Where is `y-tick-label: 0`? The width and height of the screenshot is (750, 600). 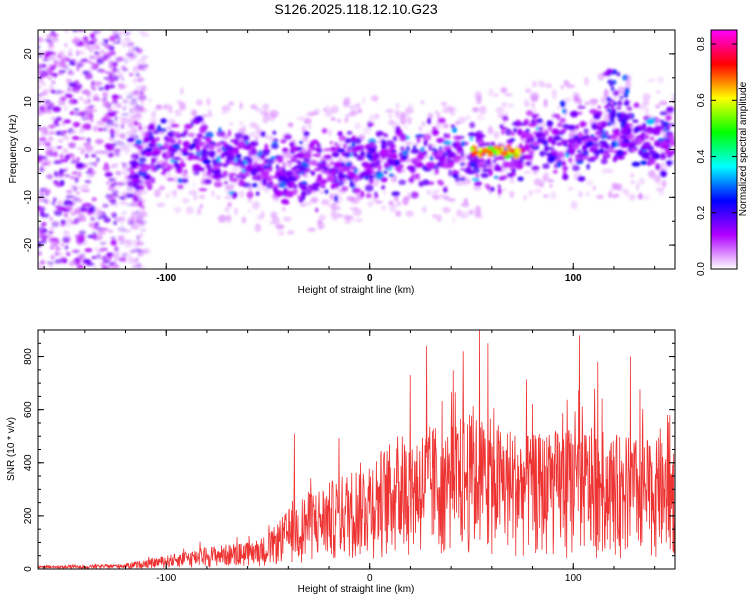 y-tick-label: 0 is located at coordinates (28, 569).